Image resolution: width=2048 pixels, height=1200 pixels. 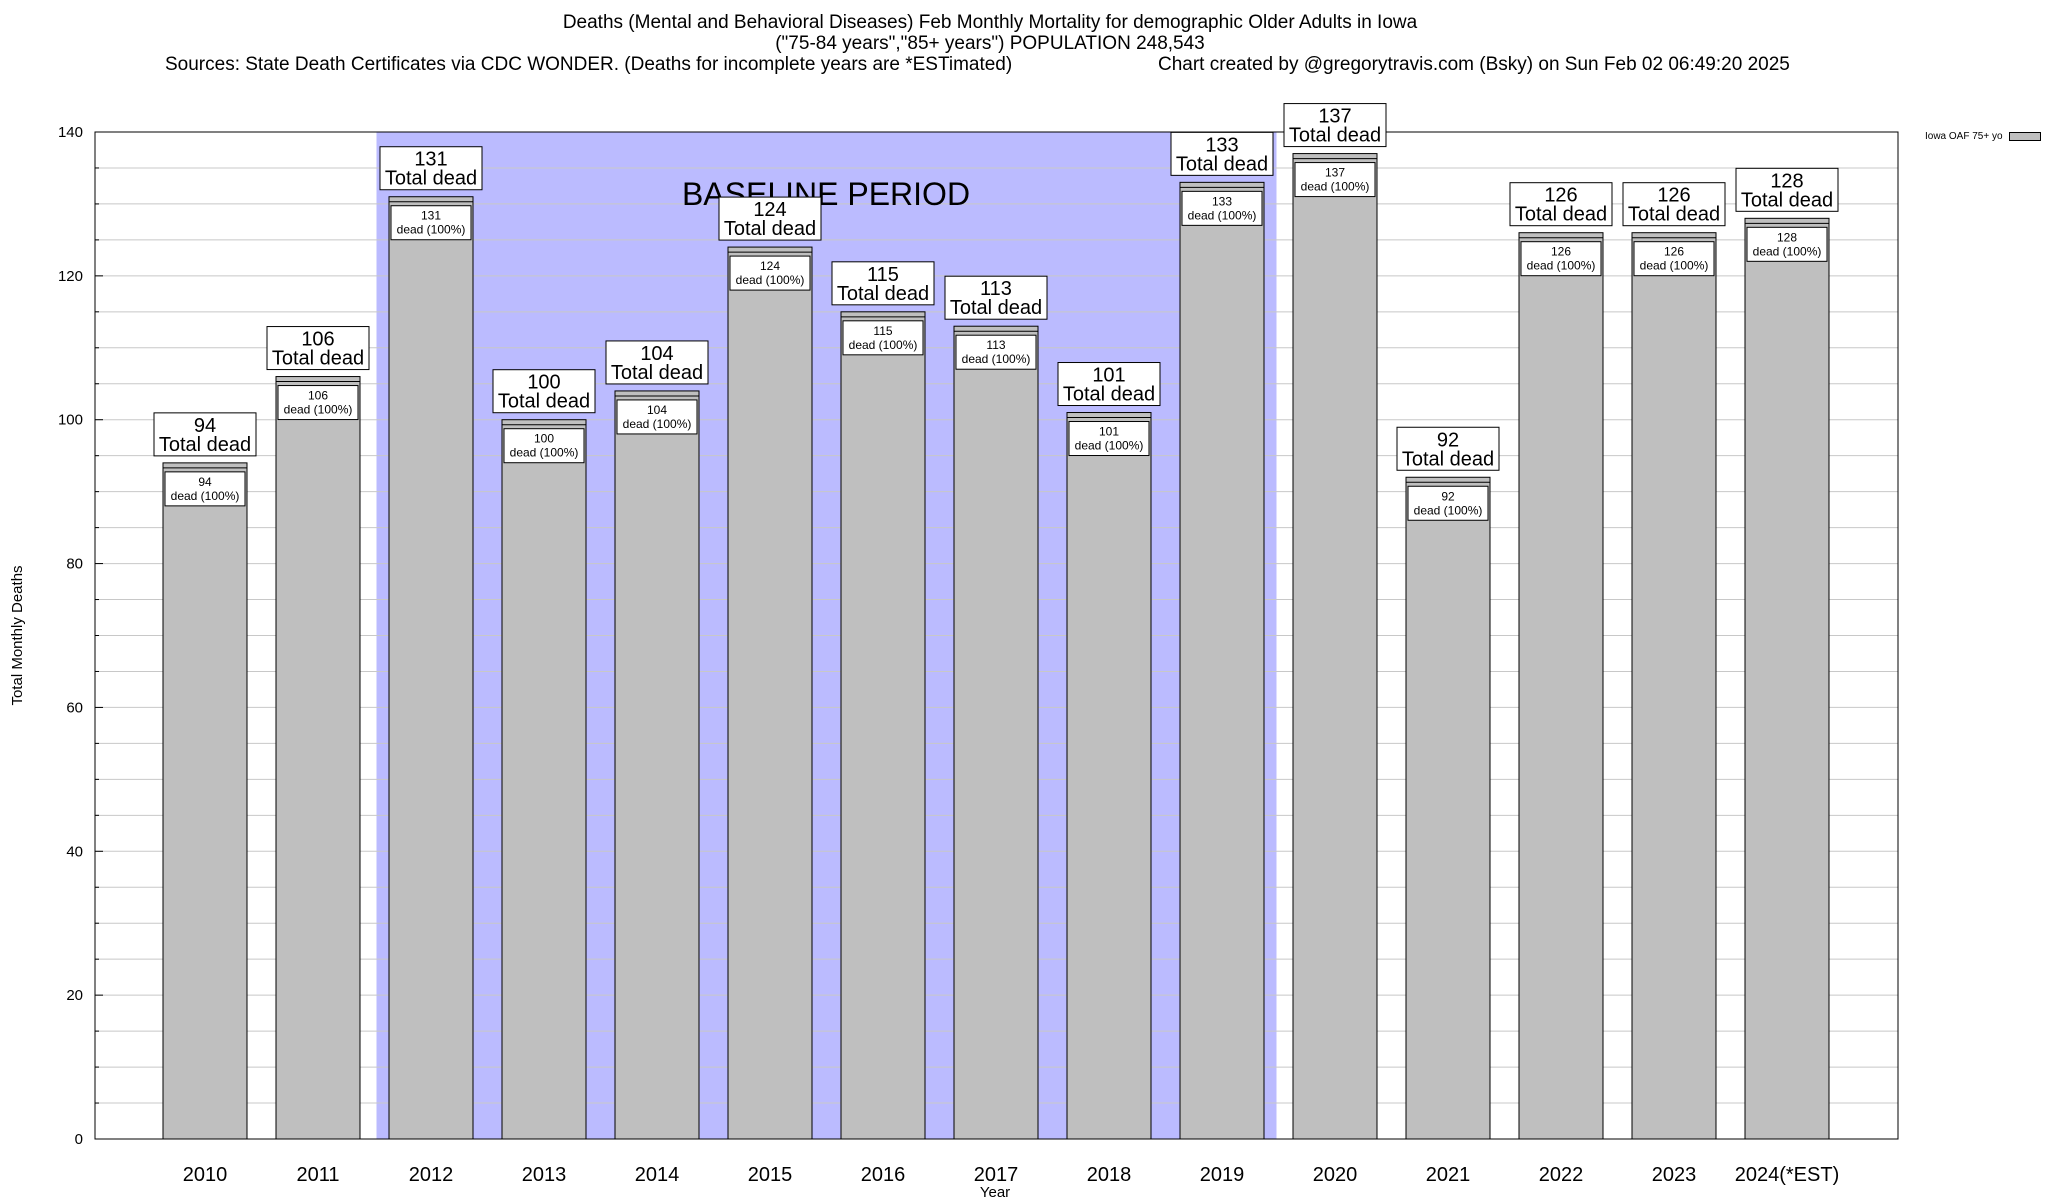 What do you see at coordinates (74, 707) in the screenshot?
I see `y-tick-label: 60` at bounding box center [74, 707].